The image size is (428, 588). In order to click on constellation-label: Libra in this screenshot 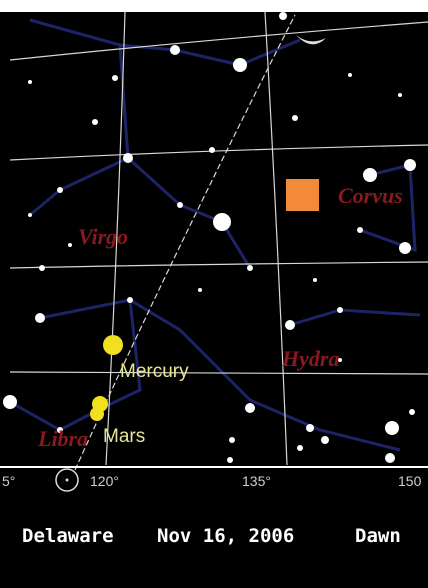, I will do `click(62, 438)`.